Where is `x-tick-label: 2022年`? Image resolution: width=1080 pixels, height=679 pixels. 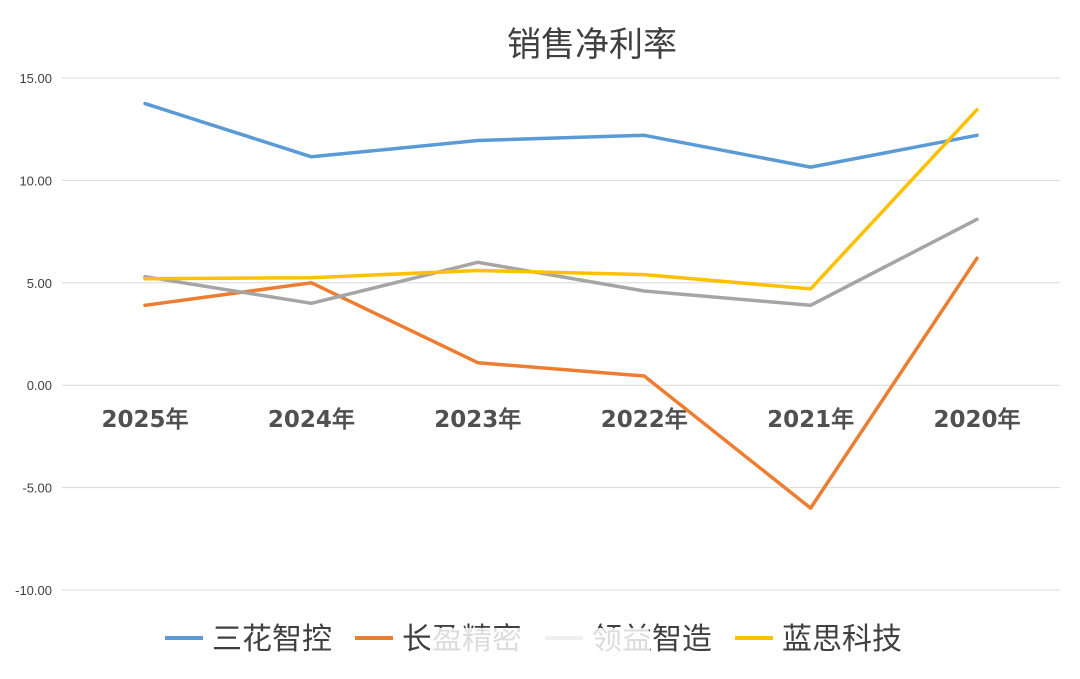 x-tick-label: 2022年 is located at coordinates (644, 419).